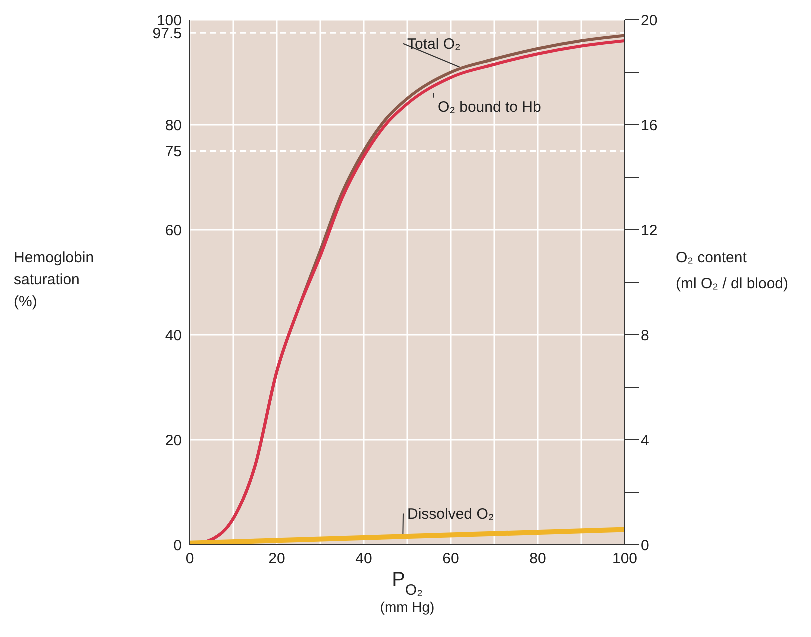 This screenshot has width=811, height=637. Describe the element at coordinates (178, 545) in the screenshot. I see `y-tick-label: 0` at that location.